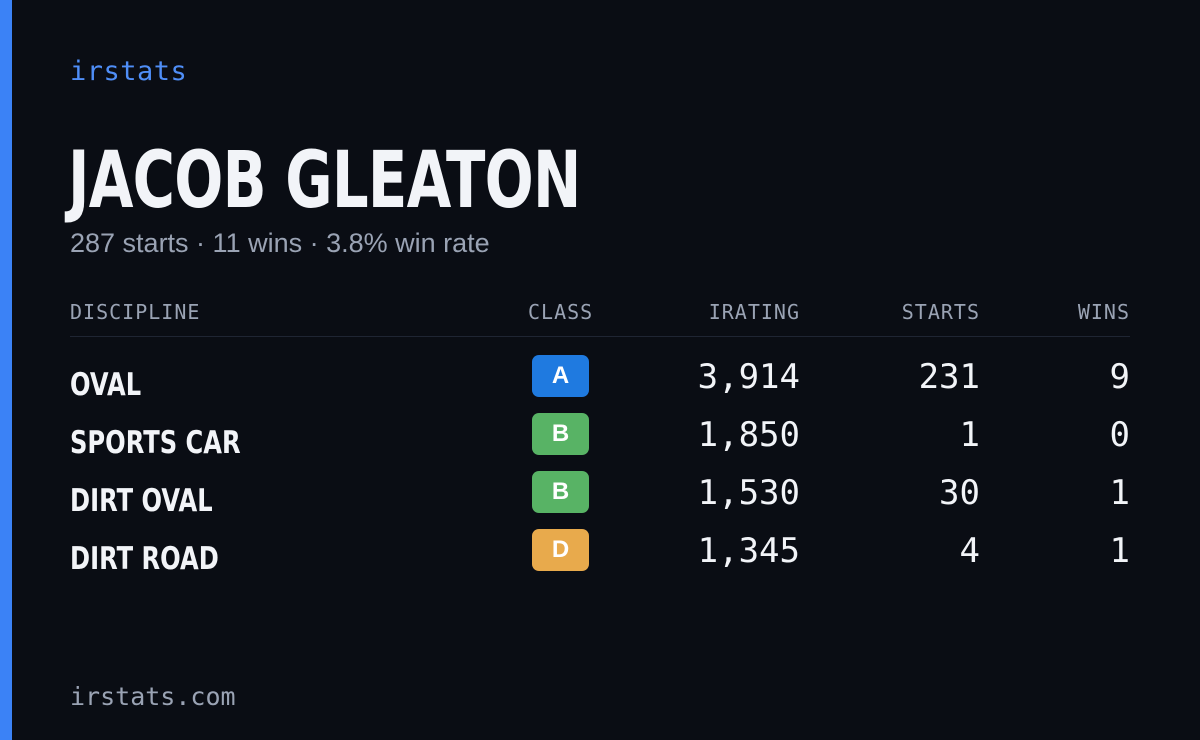 The image size is (1200, 740). What do you see at coordinates (1103, 312) in the screenshot?
I see `header-wins: WINS` at bounding box center [1103, 312].